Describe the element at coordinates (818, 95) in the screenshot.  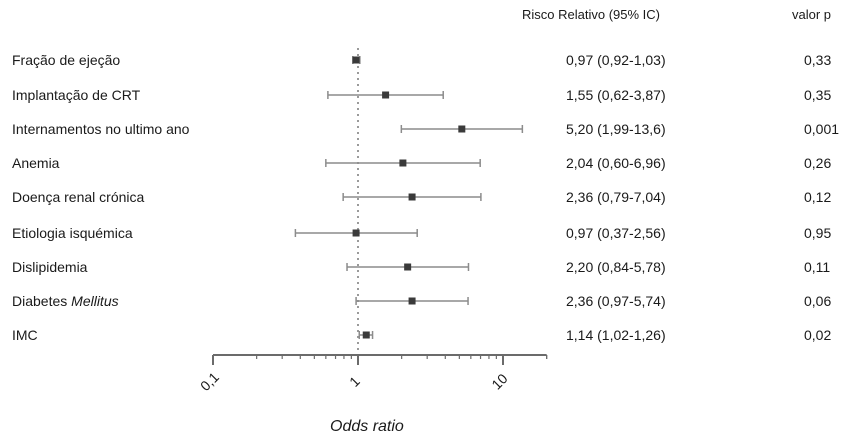
I see `p-value: 0,35` at that location.